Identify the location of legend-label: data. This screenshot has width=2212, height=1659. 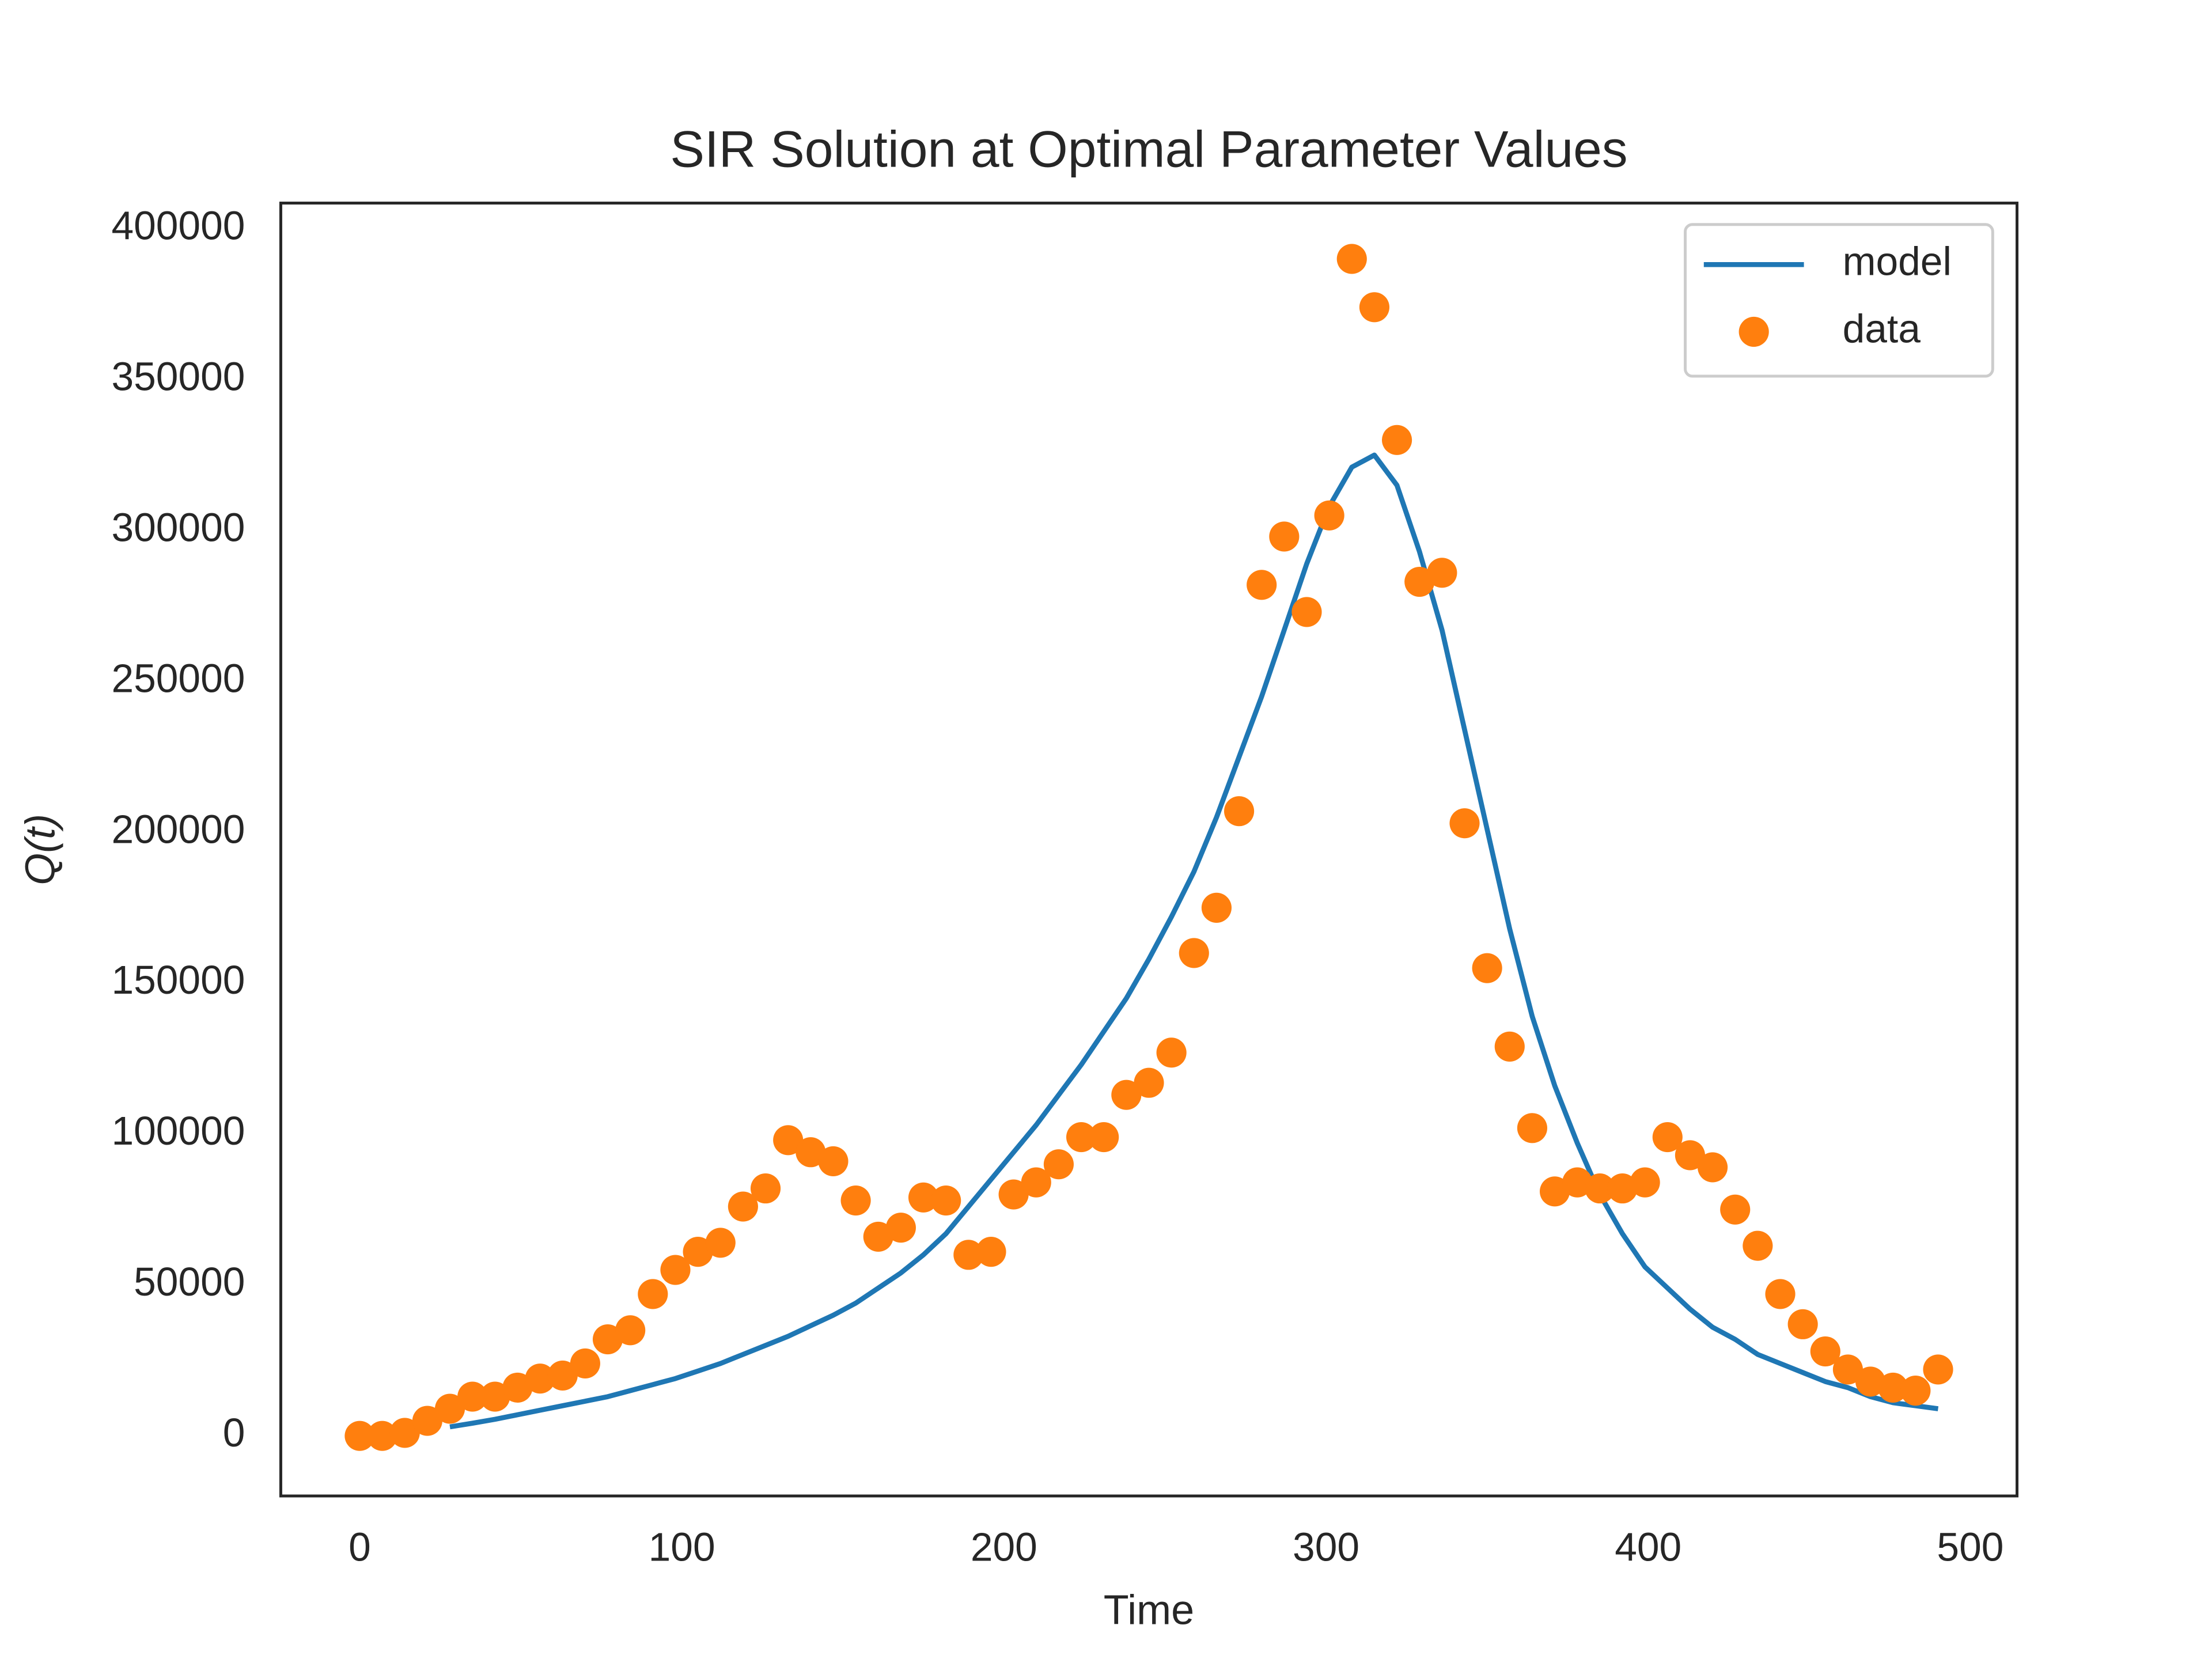
(1882, 328).